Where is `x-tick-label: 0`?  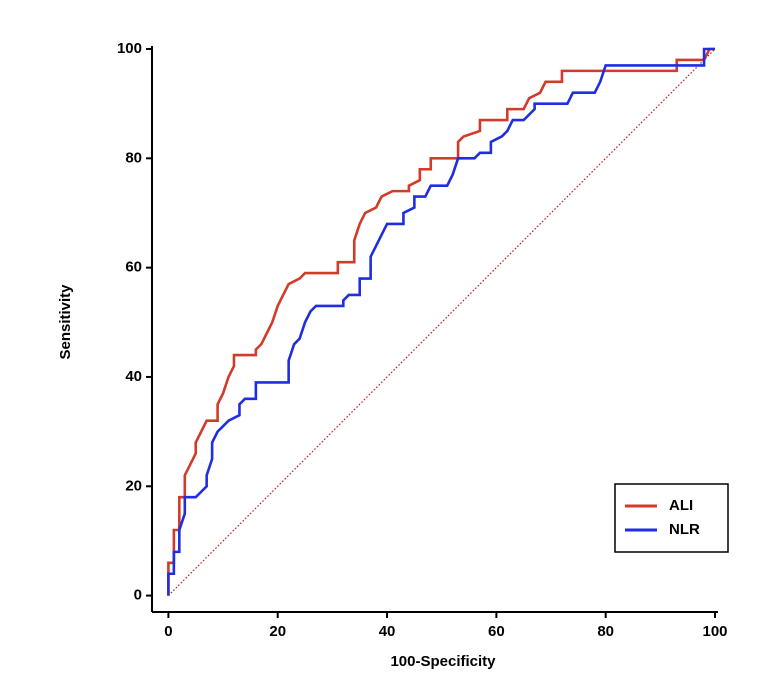
x-tick-label: 0 is located at coordinates (168, 631).